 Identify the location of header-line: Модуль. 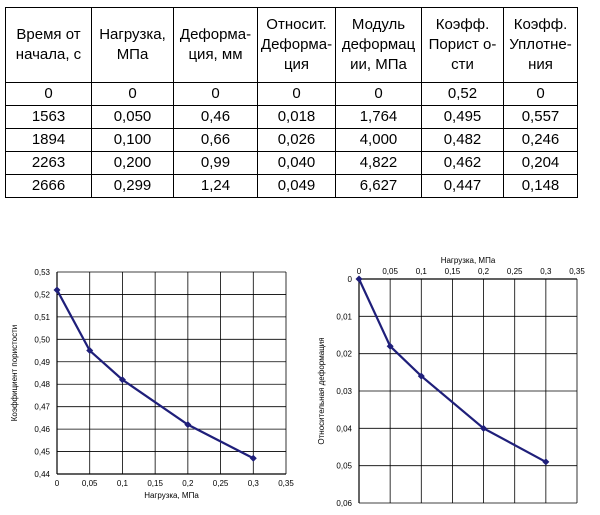
(378, 24).